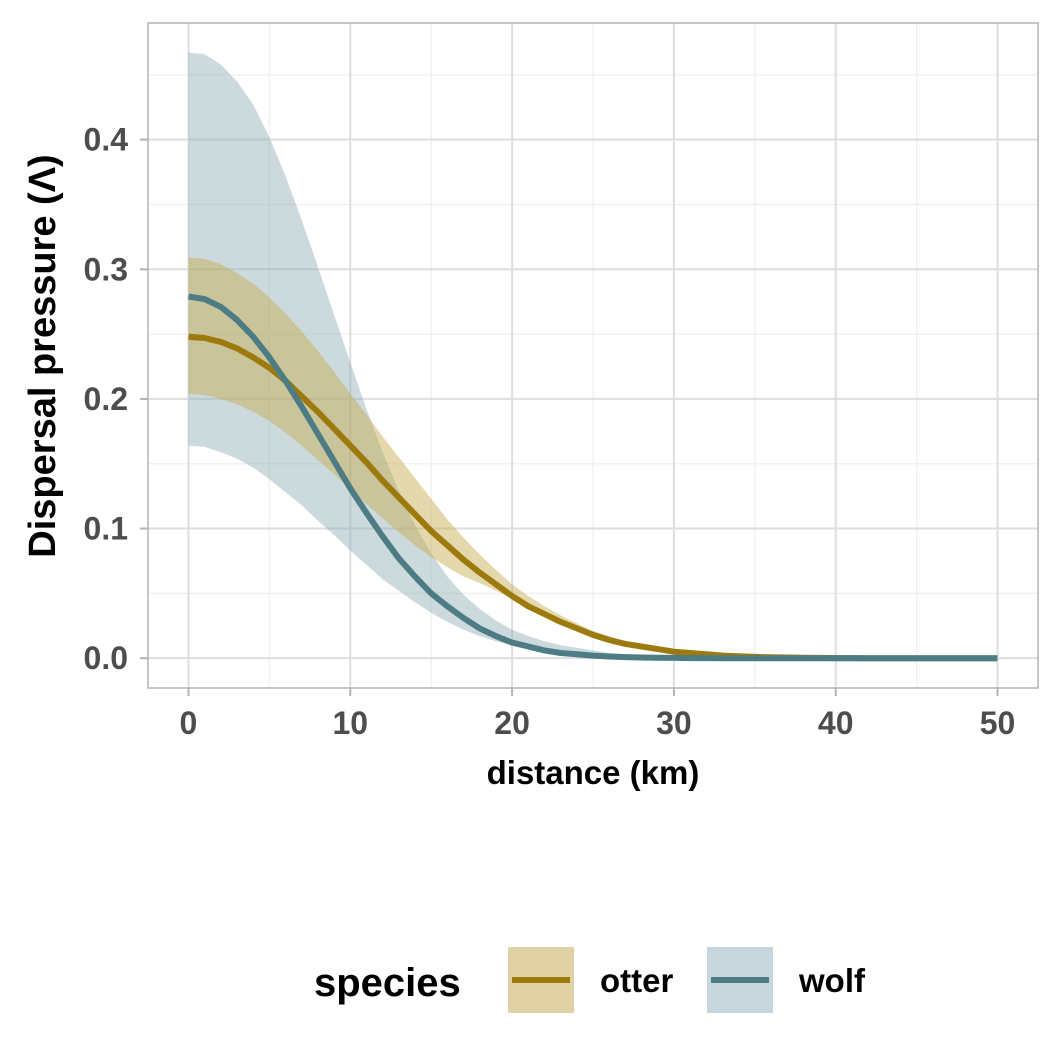  I want to click on legend: species otter wolf, so click(590, 980).